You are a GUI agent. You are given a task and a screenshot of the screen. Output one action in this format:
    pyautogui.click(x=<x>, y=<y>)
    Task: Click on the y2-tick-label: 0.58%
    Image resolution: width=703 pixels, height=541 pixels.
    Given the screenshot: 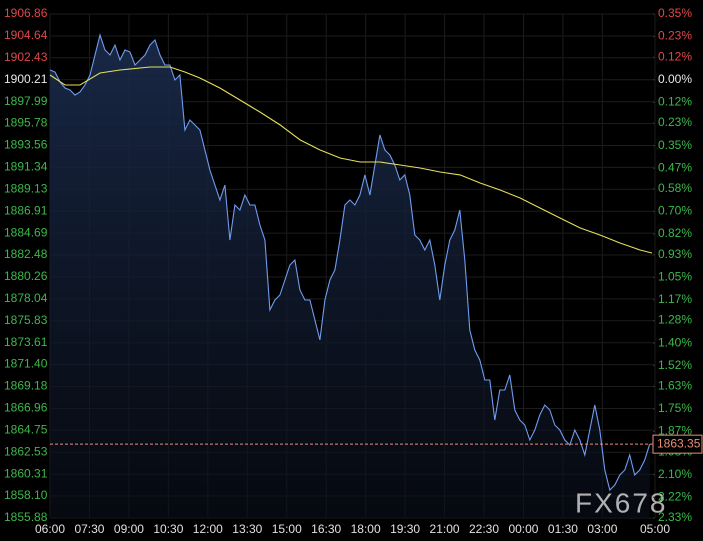 What is the action you would take?
    pyautogui.click(x=675, y=188)
    